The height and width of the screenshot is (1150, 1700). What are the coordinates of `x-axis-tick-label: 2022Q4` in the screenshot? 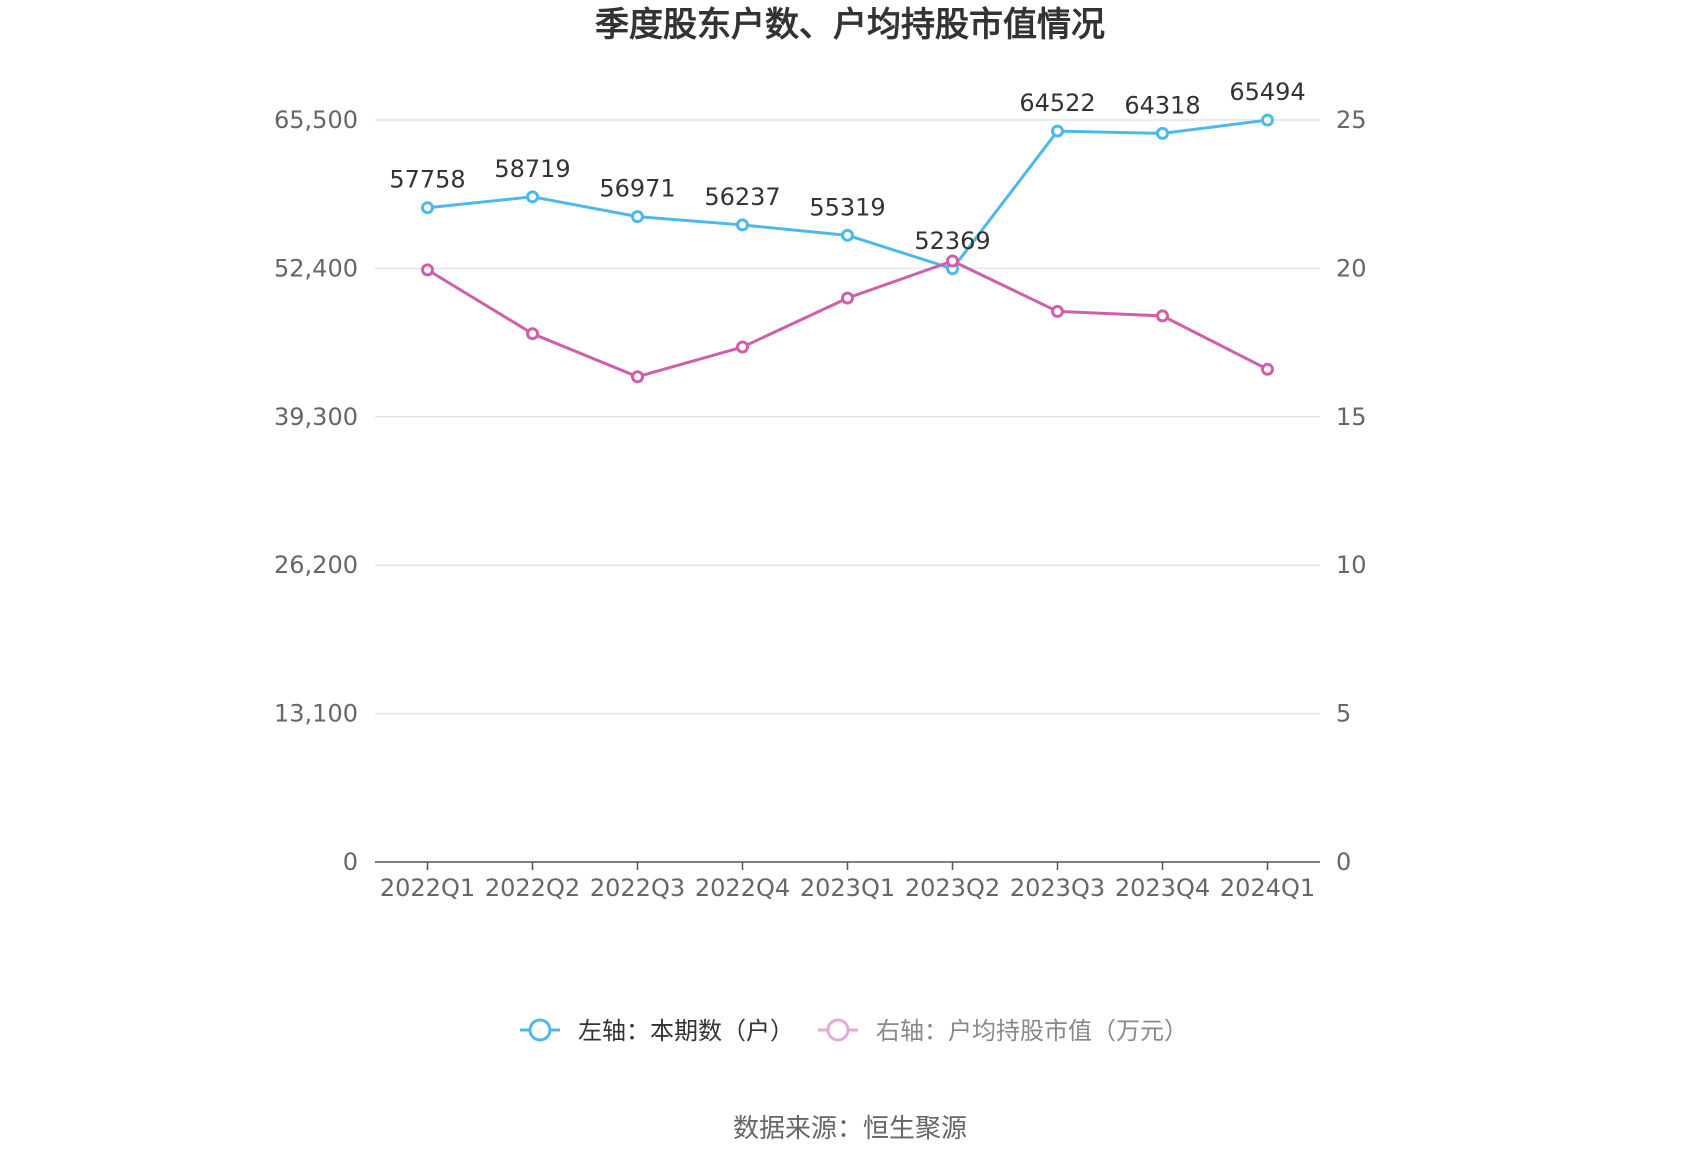 It's located at (742, 888).